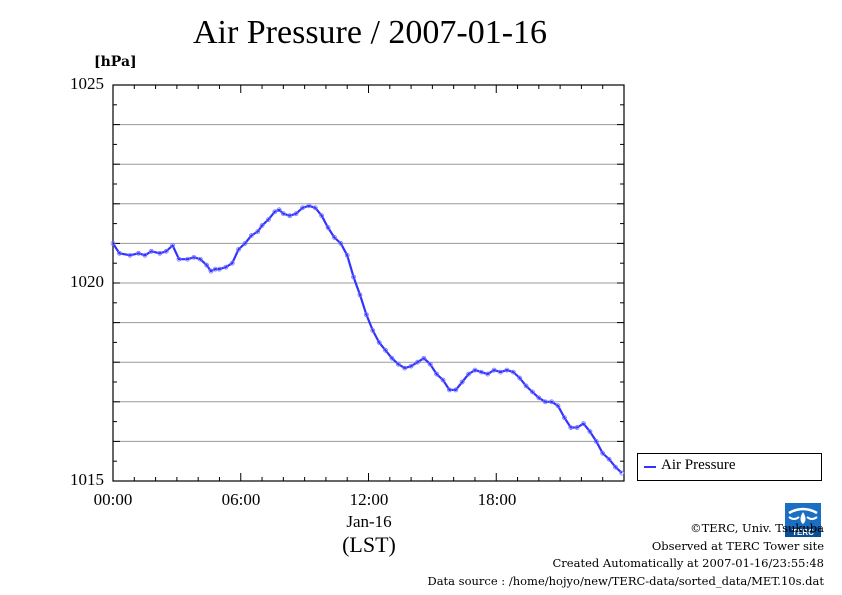 Image resolution: width=842 pixels, height=595 pixels. I want to click on observed-text: Observed at TERC Tower site, so click(737, 545).